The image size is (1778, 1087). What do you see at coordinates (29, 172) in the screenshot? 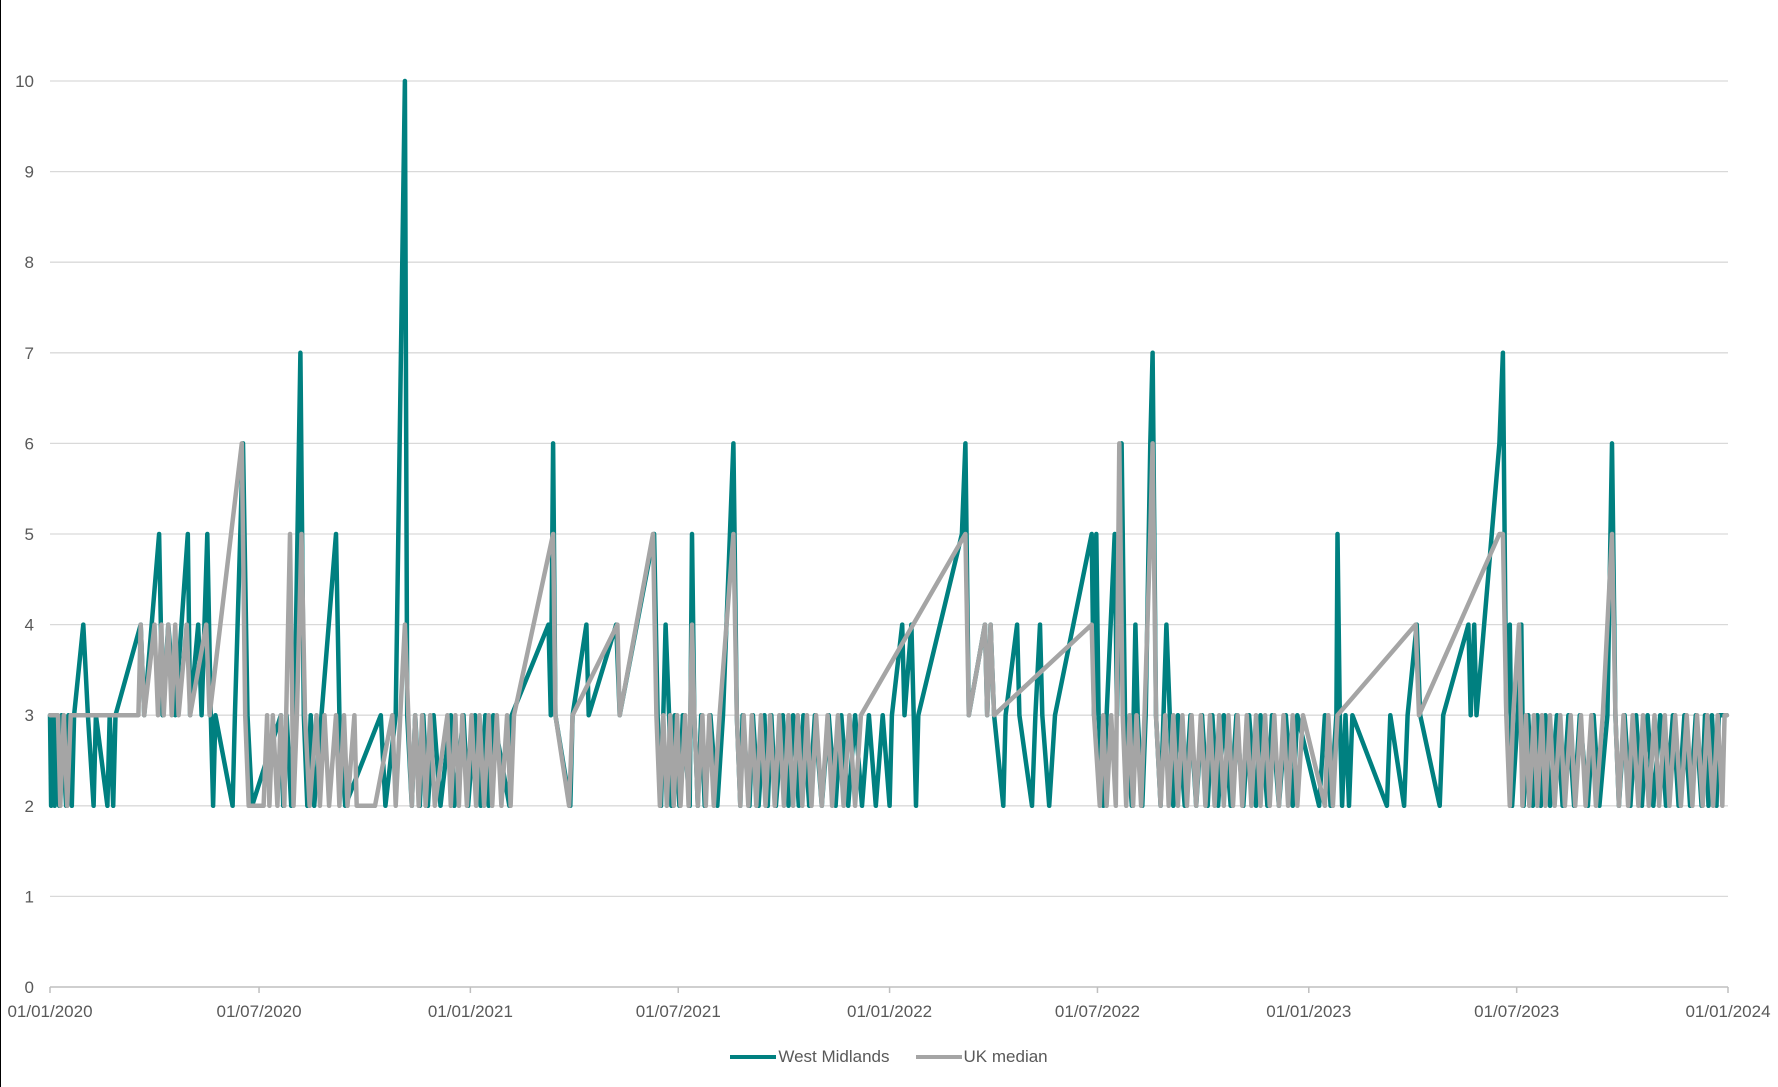
I see `y-tick-label: 9` at bounding box center [29, 172].